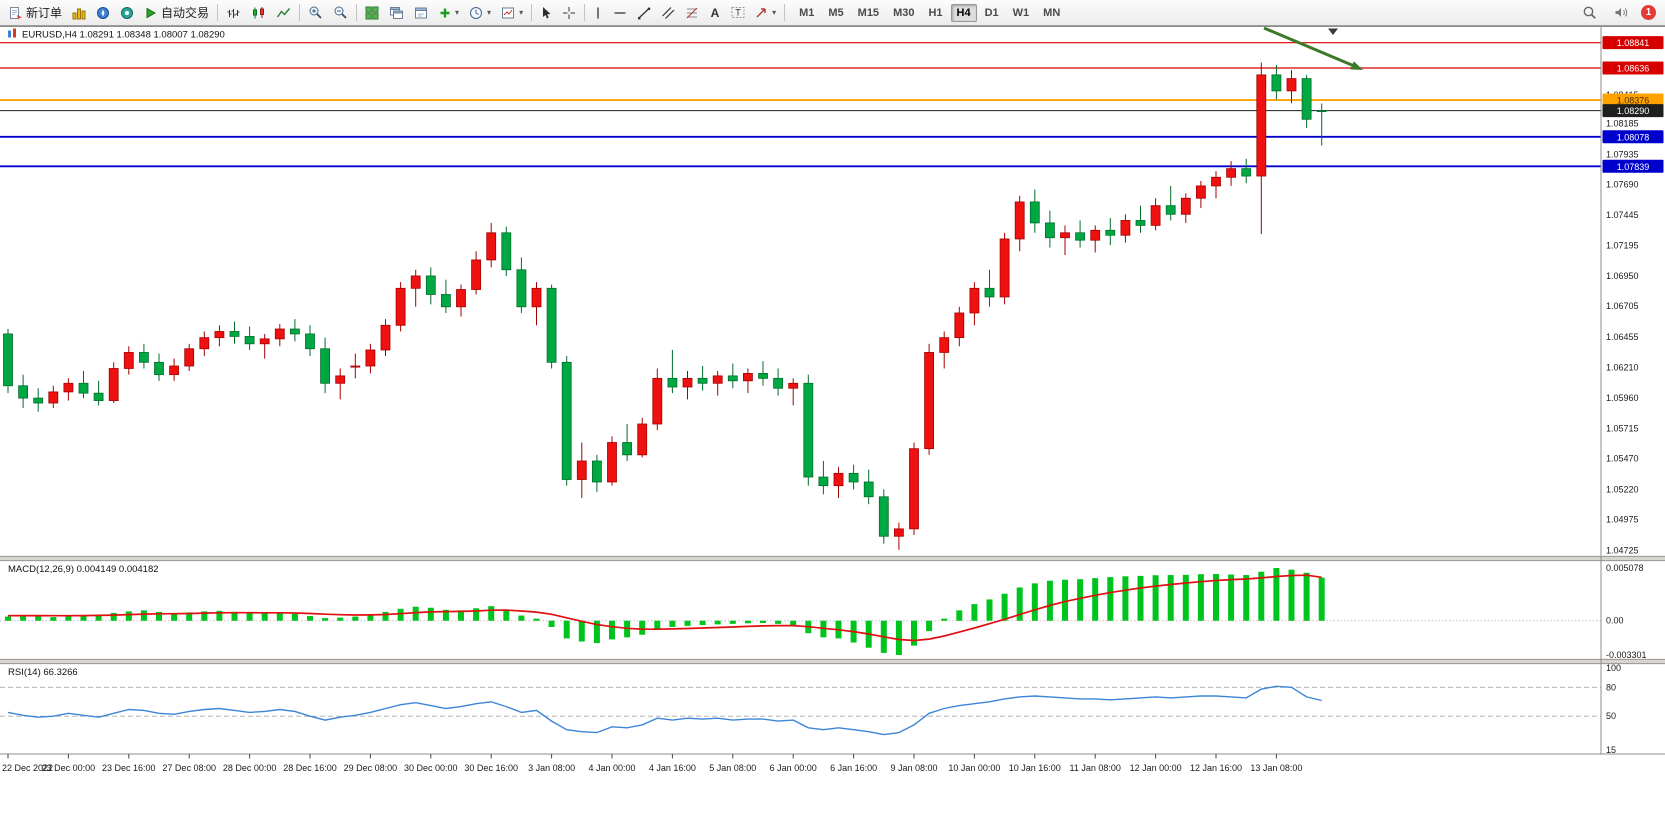 Image resolution: width=1665 pixels, height=833 pixels. What do you see at coordinates (283, 12) in the screenshot?
I see `line-chart-mode-button` at bounding box center [283, 12].